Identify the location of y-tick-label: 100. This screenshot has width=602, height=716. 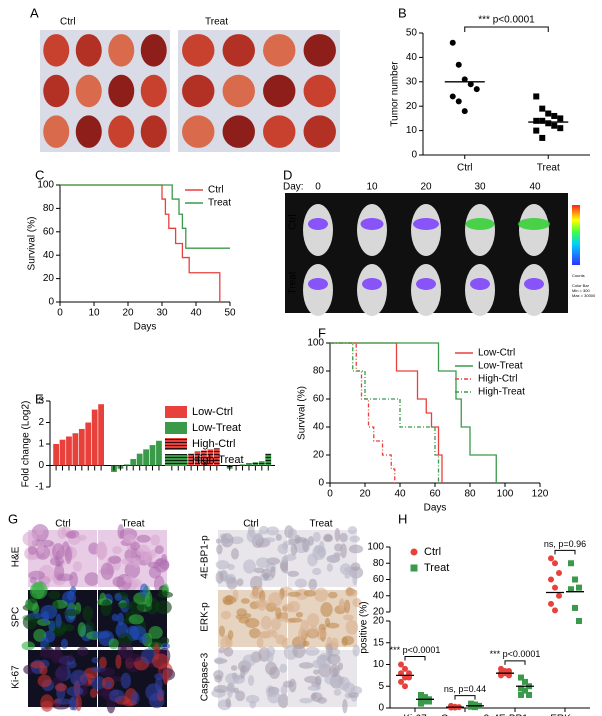
(375, 547).